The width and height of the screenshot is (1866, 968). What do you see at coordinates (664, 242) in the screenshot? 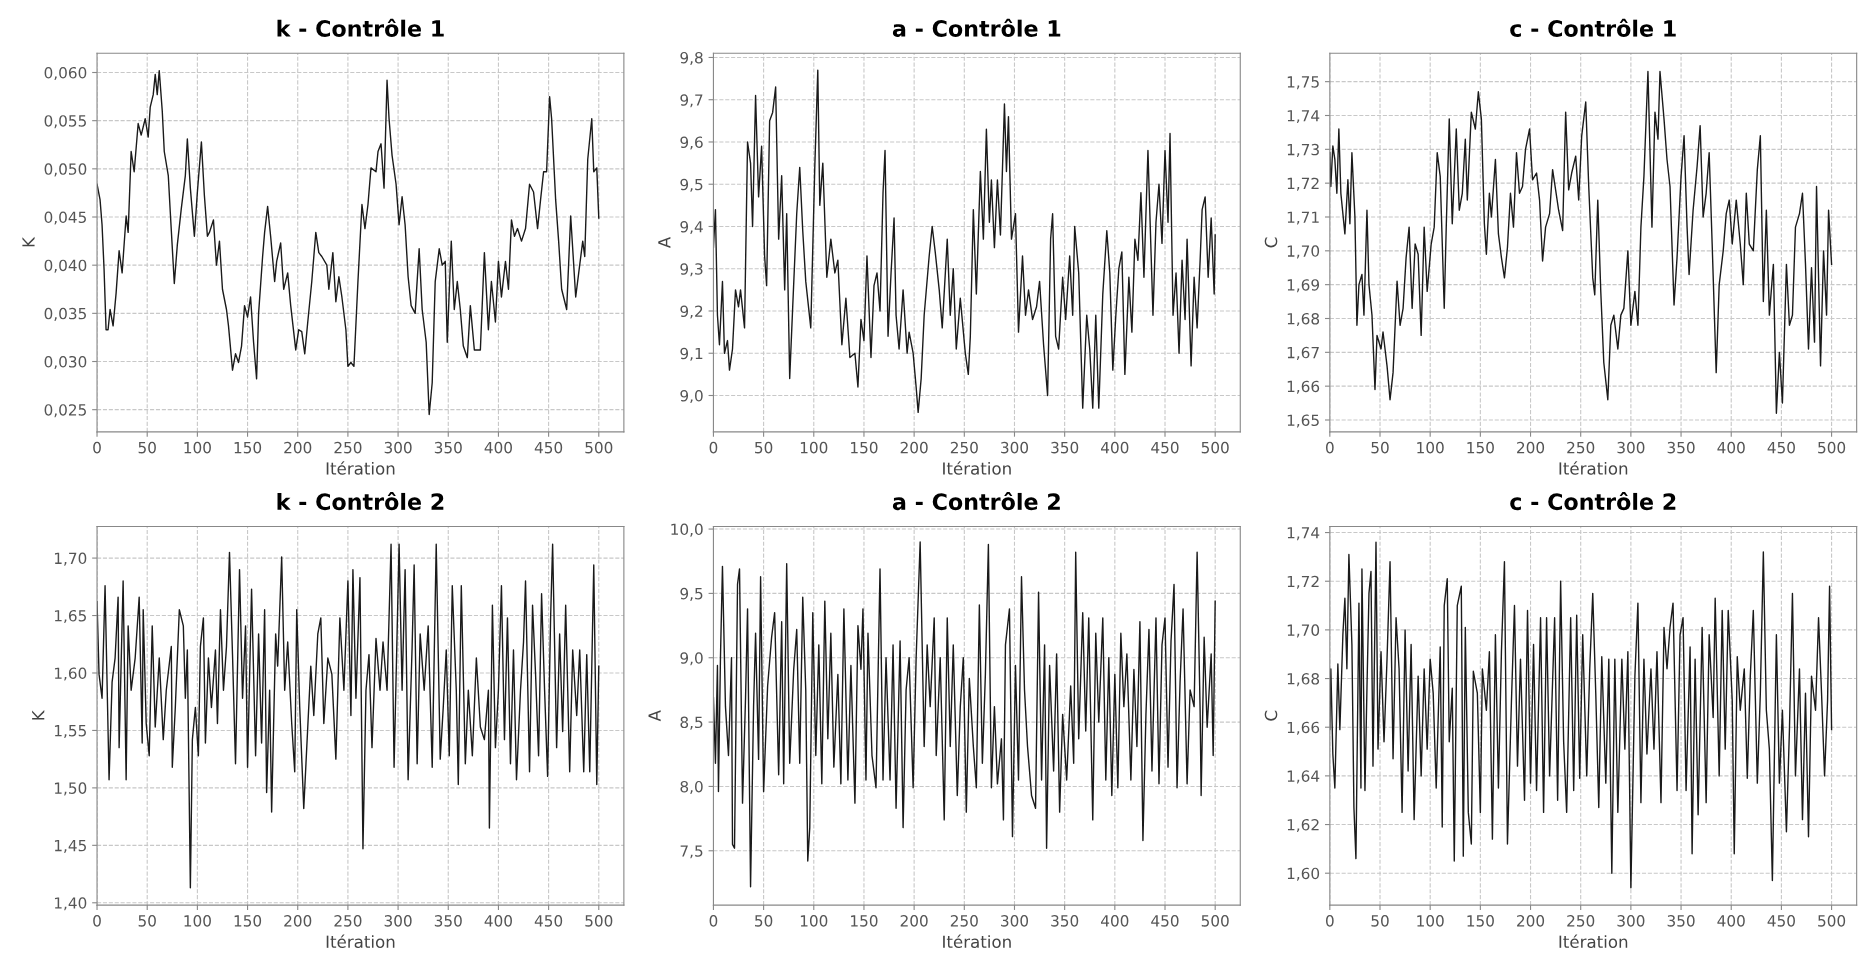
I see `y-axis-title: A` at bounding box center [664, 242].